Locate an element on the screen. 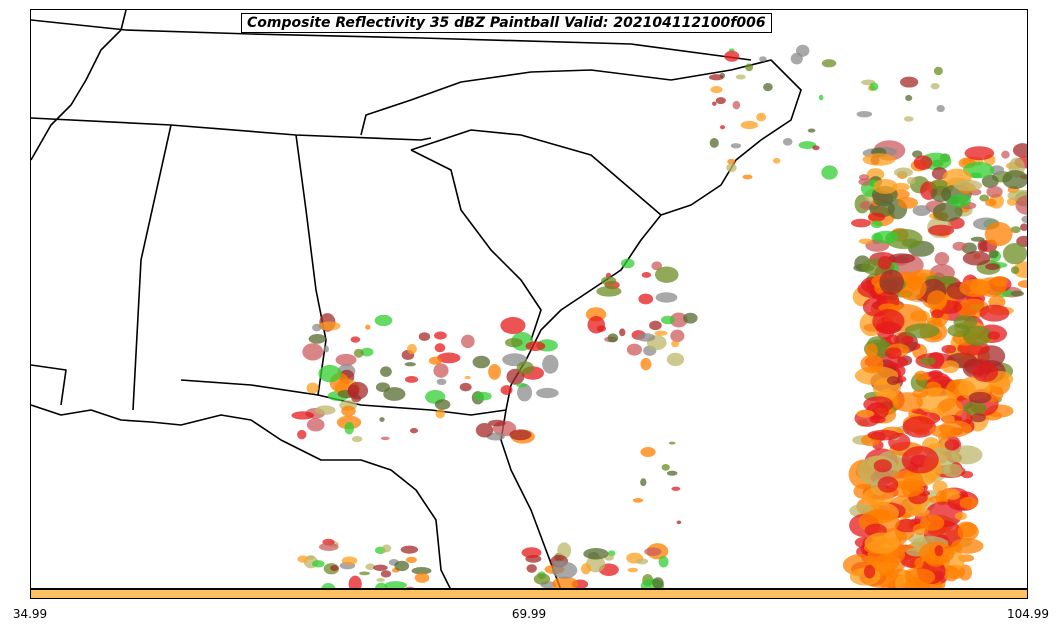  gulf-coastline is located at coordinates (241, 496).